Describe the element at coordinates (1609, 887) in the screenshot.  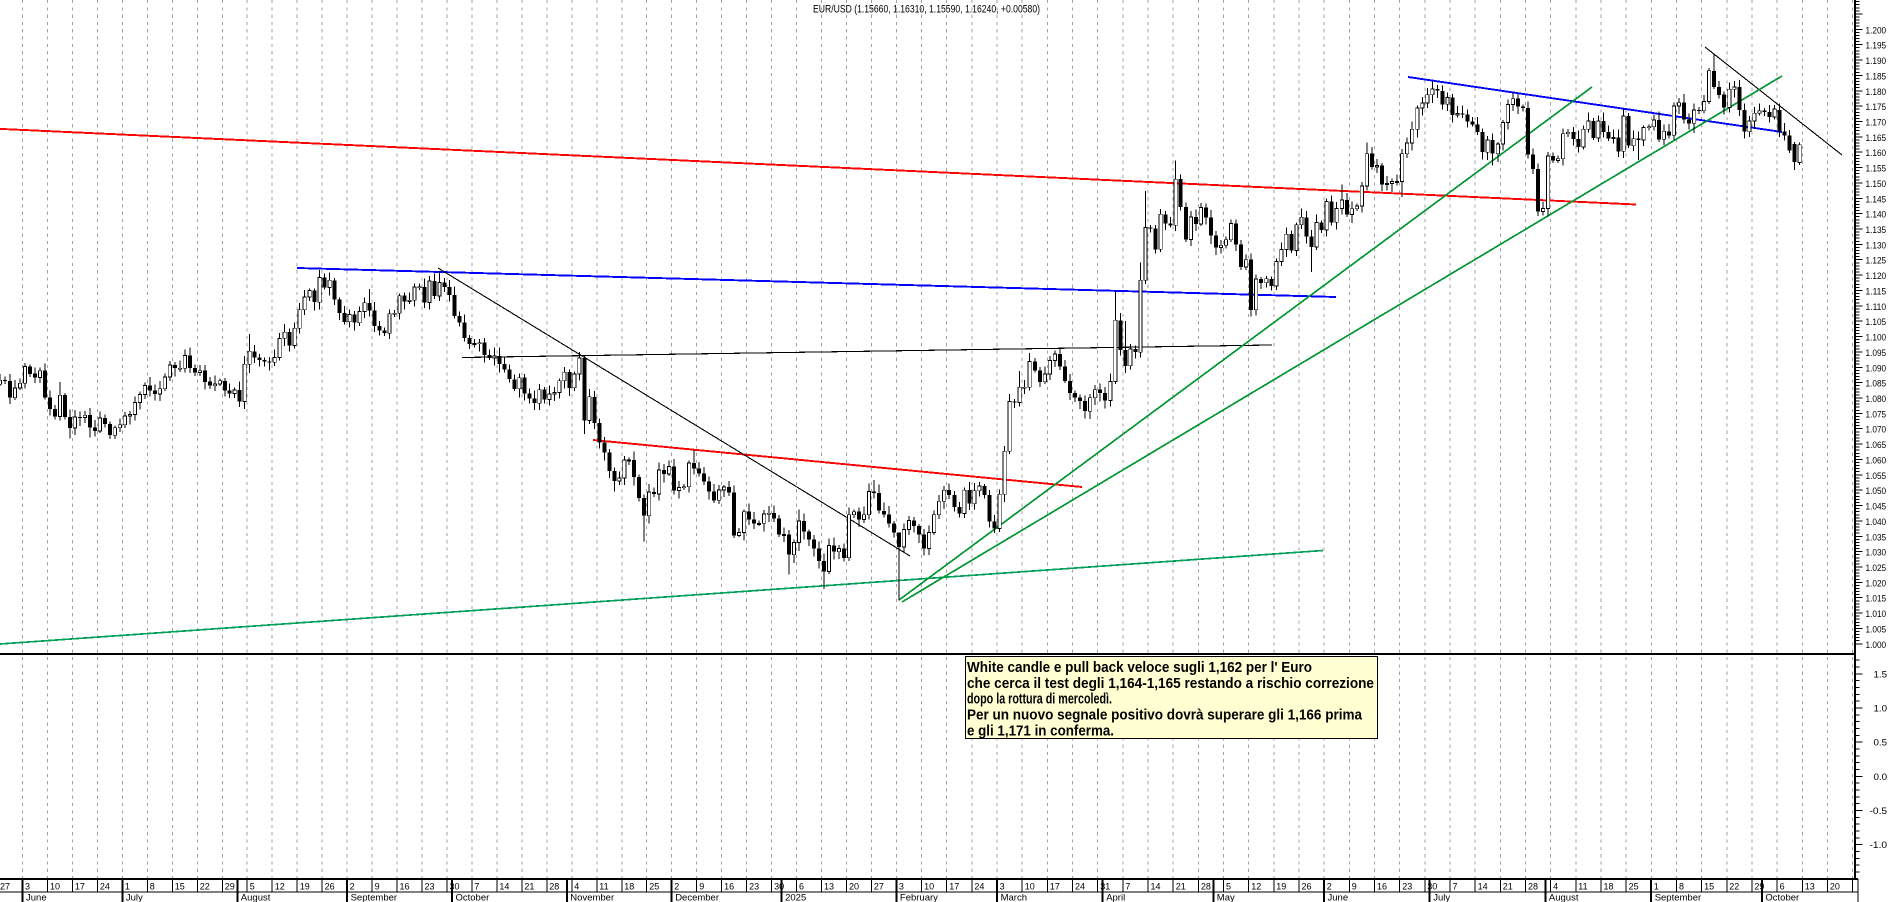
I see `svg-text: 18` at that location.